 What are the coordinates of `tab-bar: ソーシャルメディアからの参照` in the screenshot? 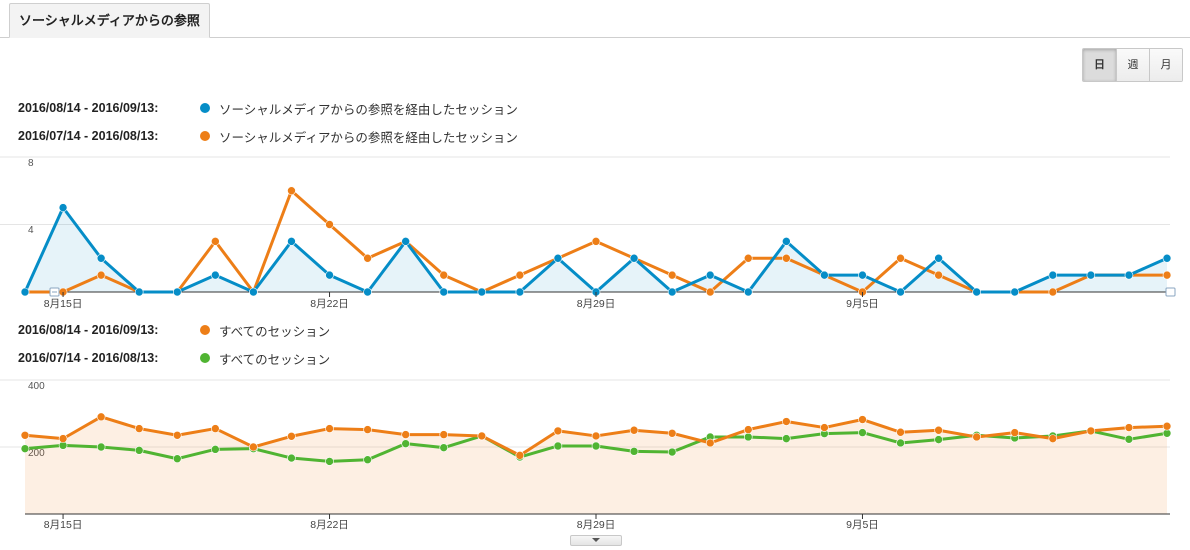 It's located at (595, 19).